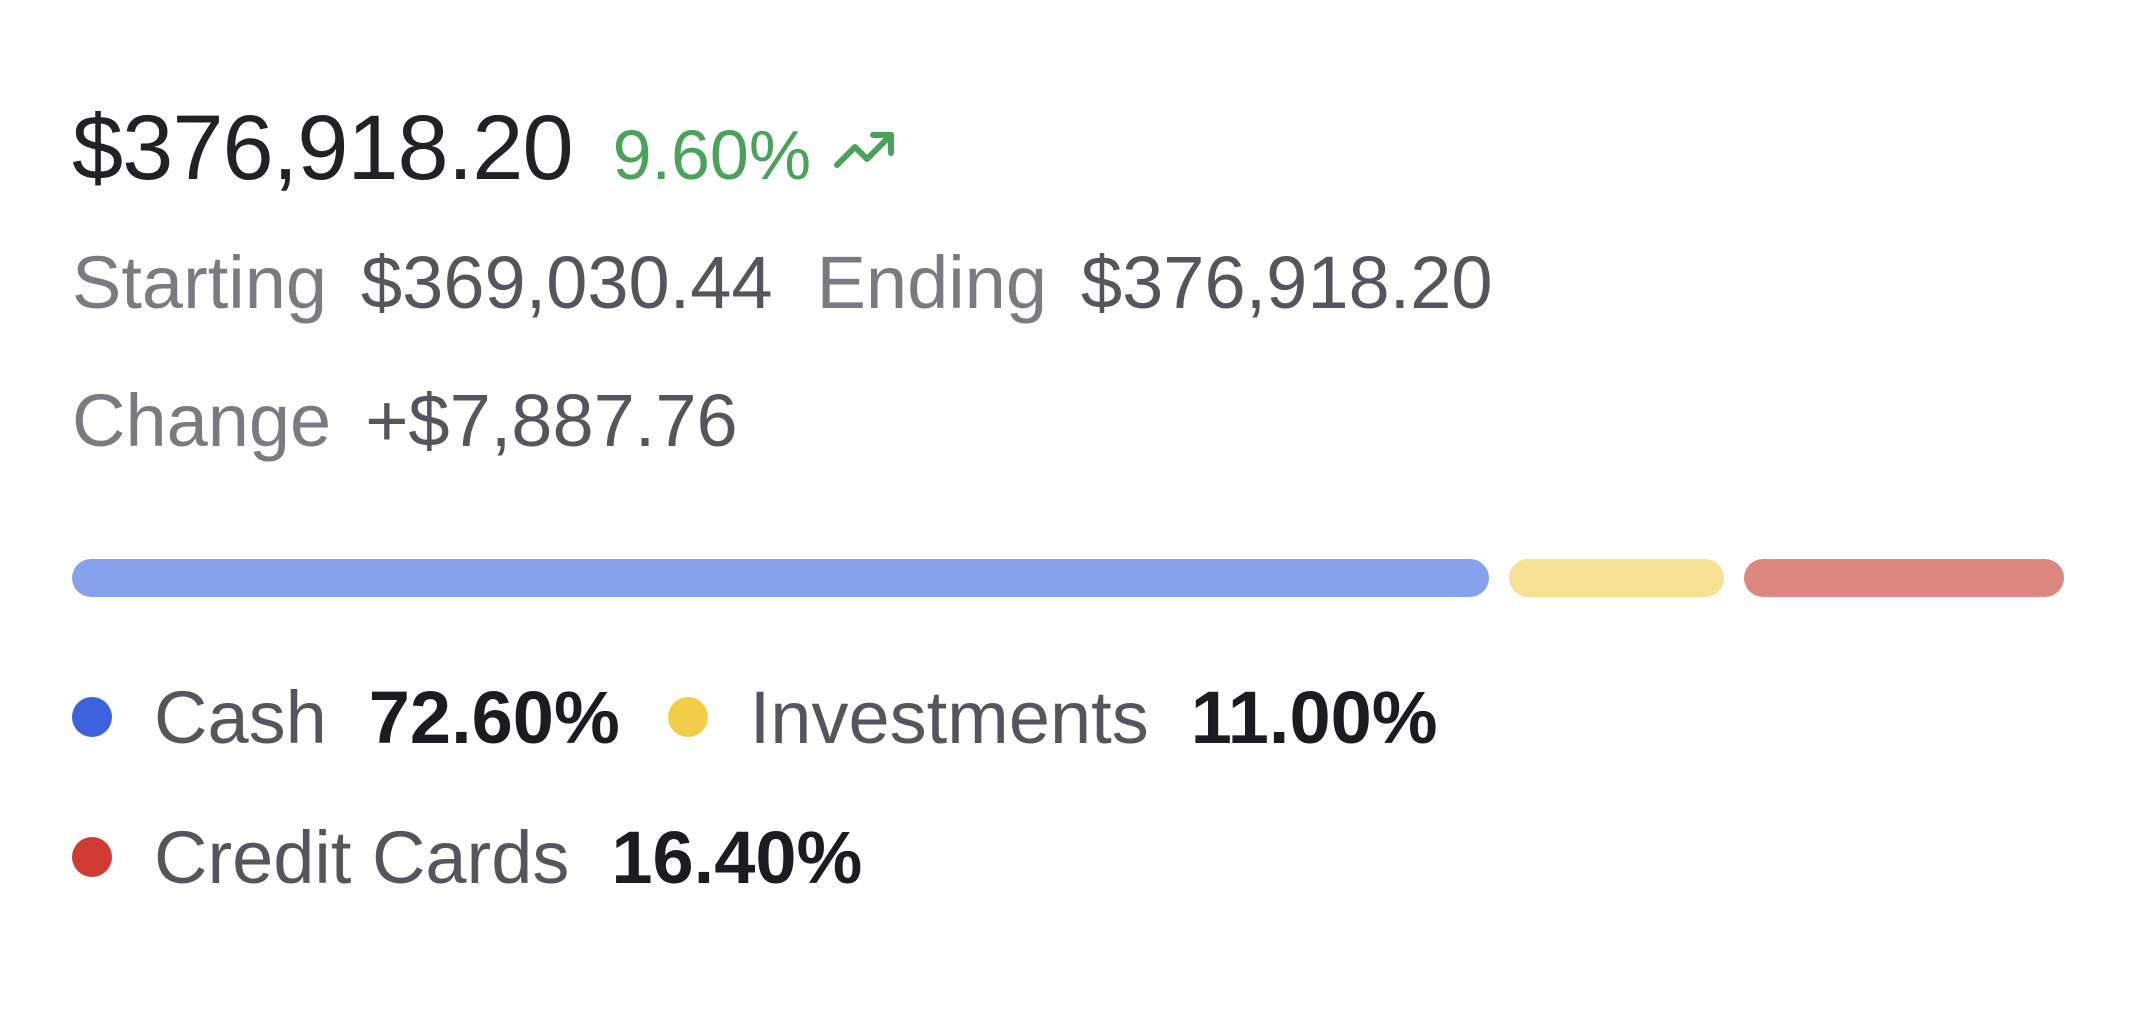 The image size is (2136, 1028). I want to click on change-percent: 9.60%, so click(712, 155).